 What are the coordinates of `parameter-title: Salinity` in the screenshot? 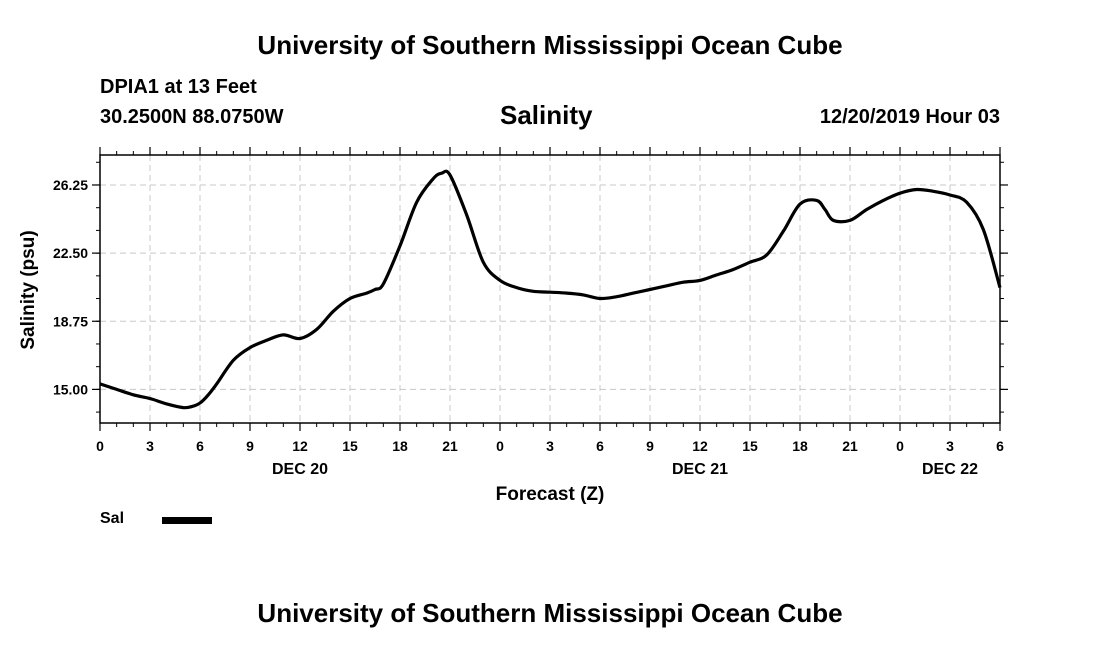 It's located at (546, 115).